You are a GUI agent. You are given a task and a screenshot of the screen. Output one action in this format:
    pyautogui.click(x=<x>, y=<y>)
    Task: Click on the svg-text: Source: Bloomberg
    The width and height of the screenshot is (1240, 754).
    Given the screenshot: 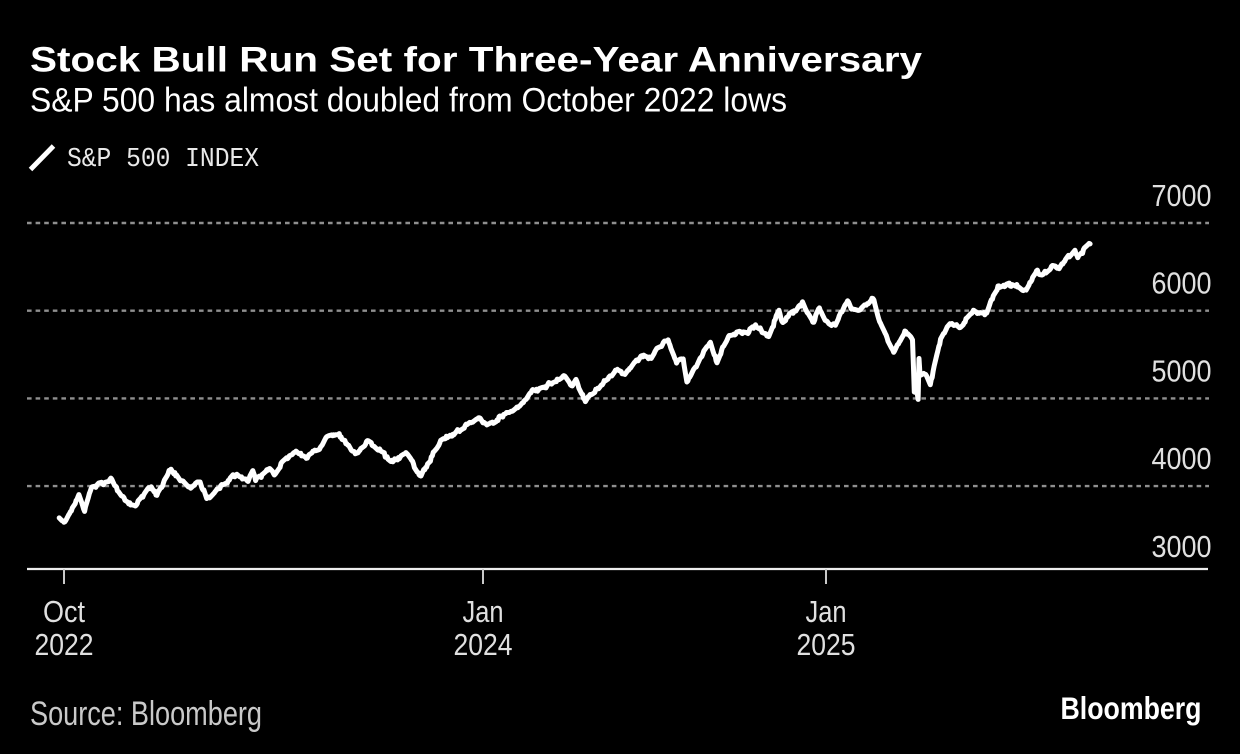 What is the action you would take?
    pyautogui.click(x=146, y=714)
    